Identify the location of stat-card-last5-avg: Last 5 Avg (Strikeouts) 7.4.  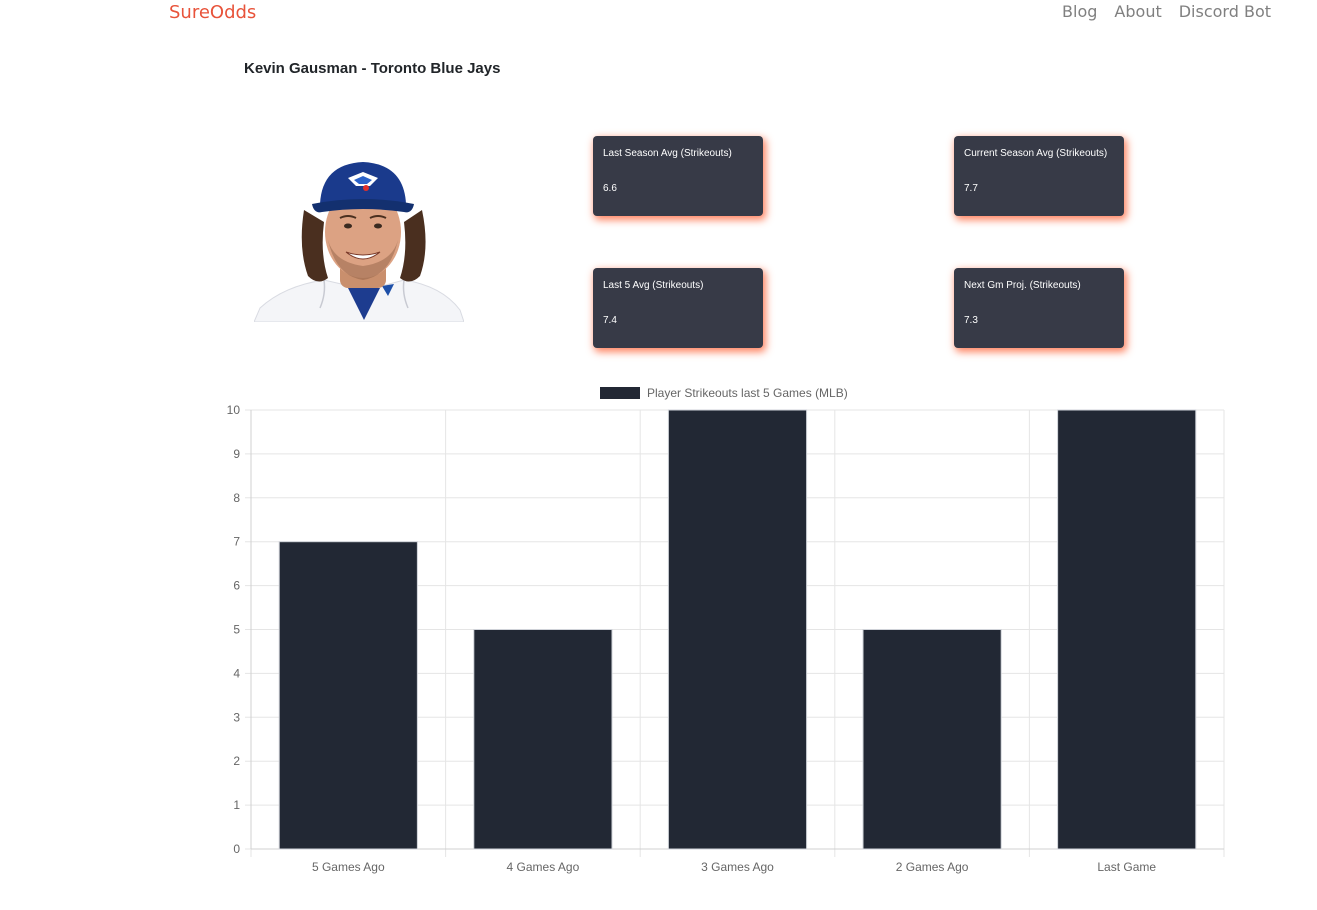
(678, 308).